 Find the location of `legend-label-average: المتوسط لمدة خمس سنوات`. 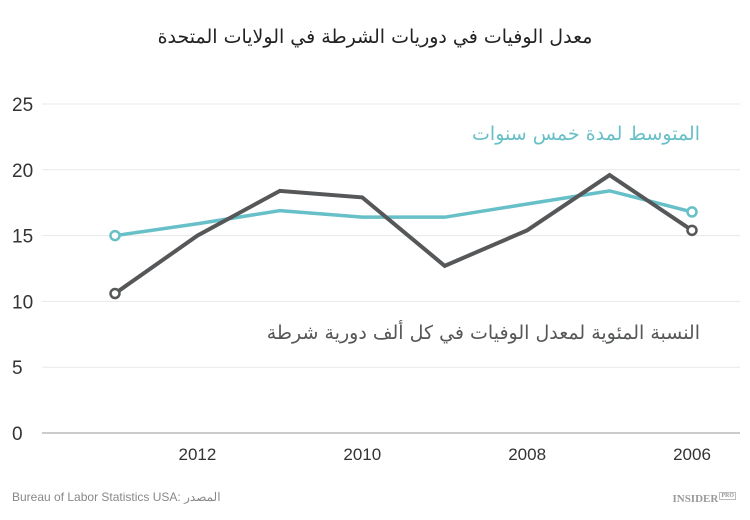

legend-label-average: المتوسط لمدة خمس سنوات is located at coordinates (586, 134).